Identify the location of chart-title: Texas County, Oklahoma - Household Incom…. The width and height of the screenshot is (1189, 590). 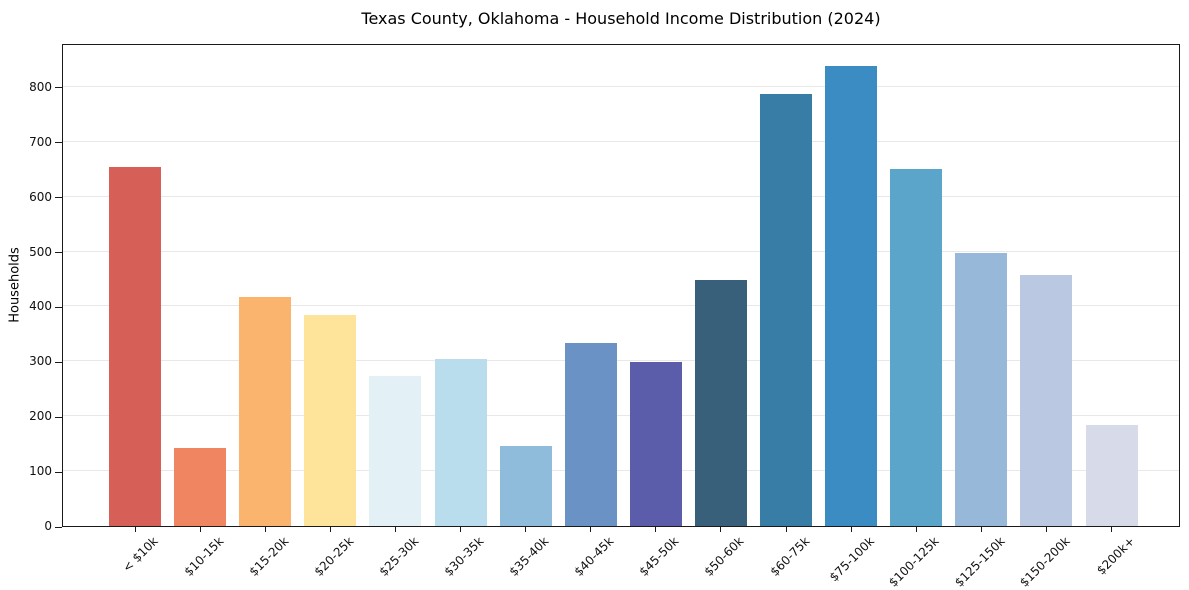
(621, 18).